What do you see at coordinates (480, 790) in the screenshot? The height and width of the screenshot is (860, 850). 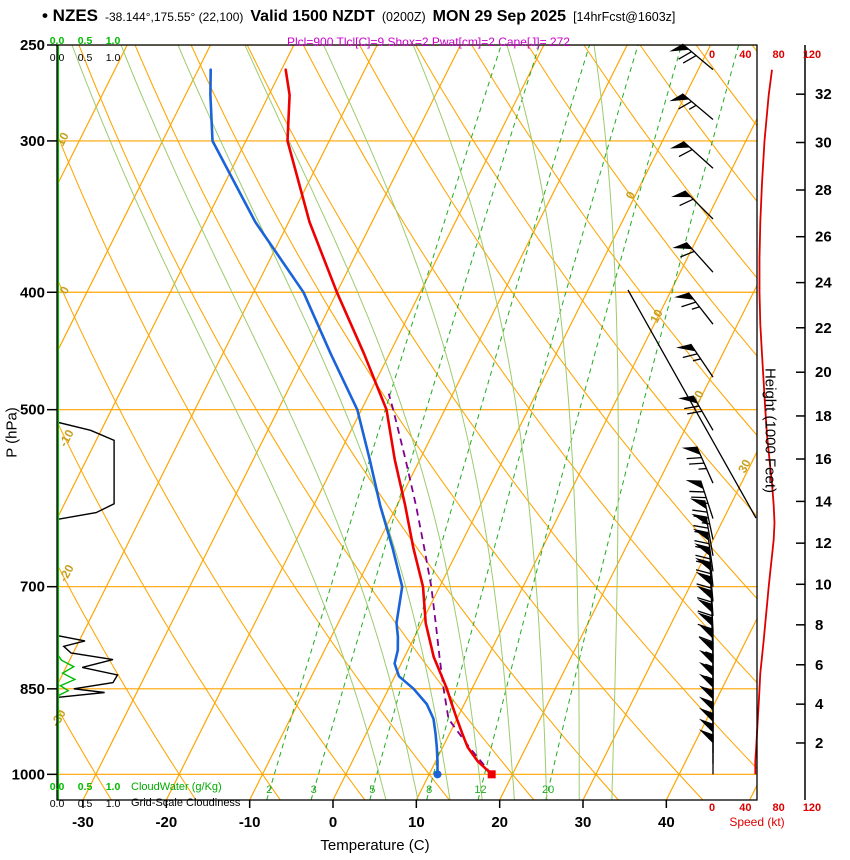 I see `mixing-ratio-label: 12` at bounding box center [480, 790].